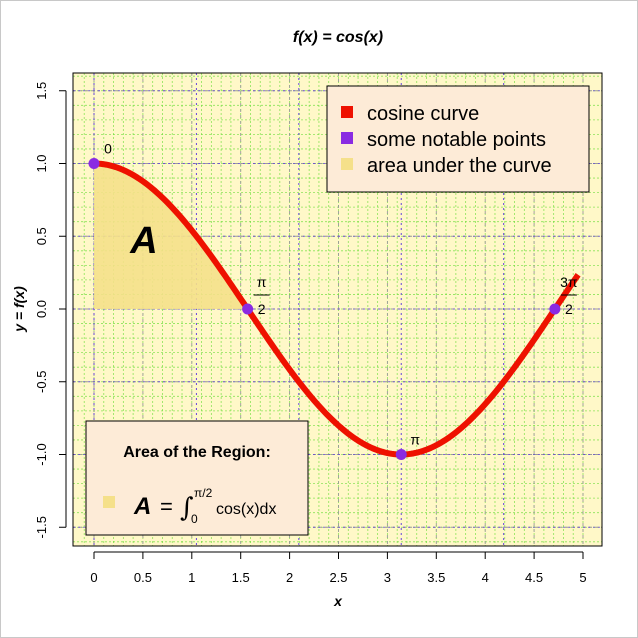 The width and height of the screenshot is (638, 638). Describe the element at coordinates (109, 502) in the screenshot. I see `area-box-swatch` at that location.